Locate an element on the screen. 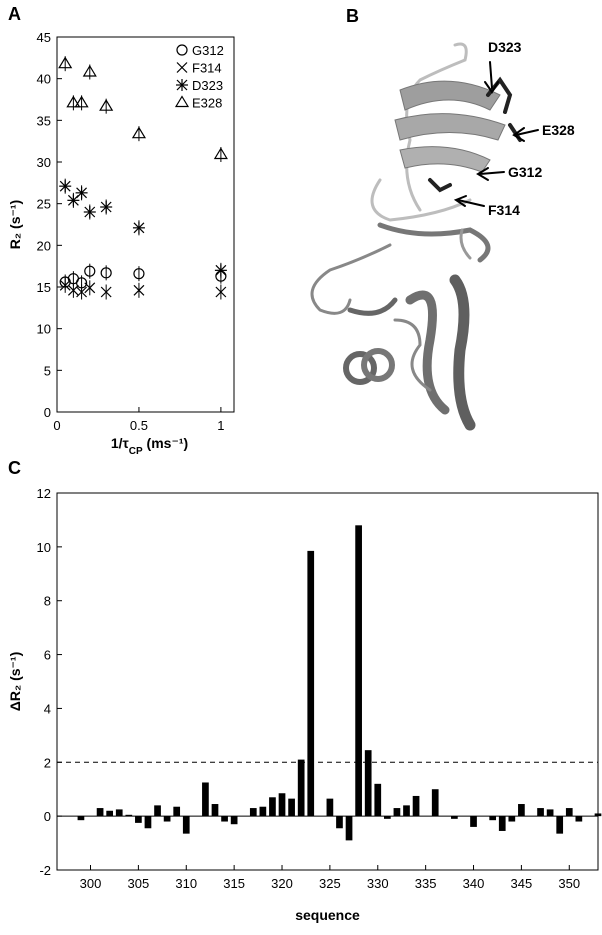  x-tick-label: 305 is located at coordinates (139, 883).